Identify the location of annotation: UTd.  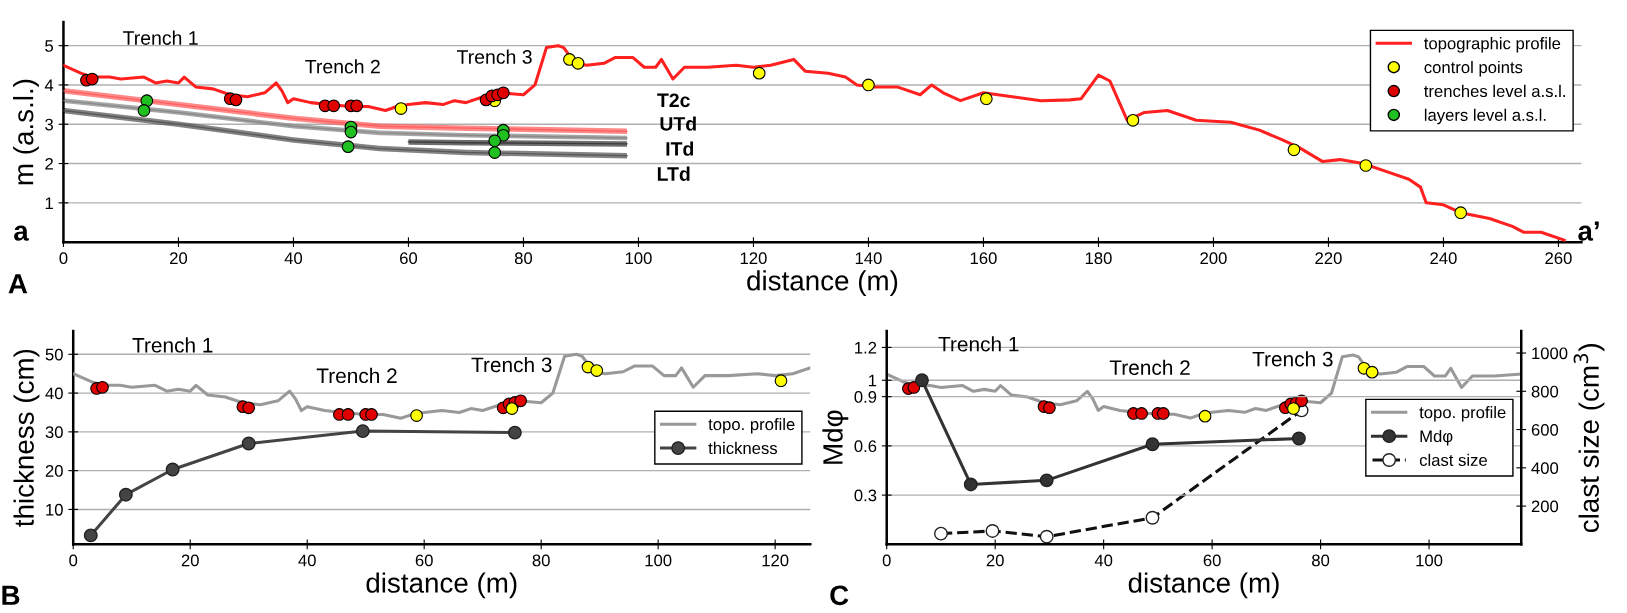
(678, 123).